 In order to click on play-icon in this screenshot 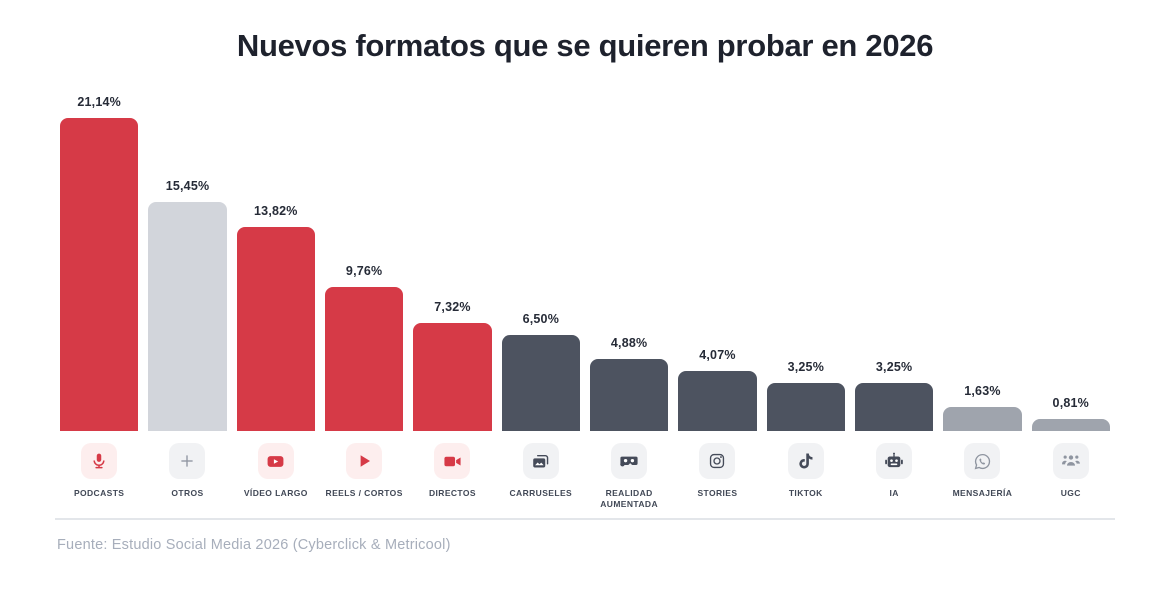, I will do `click(364, 461)`.